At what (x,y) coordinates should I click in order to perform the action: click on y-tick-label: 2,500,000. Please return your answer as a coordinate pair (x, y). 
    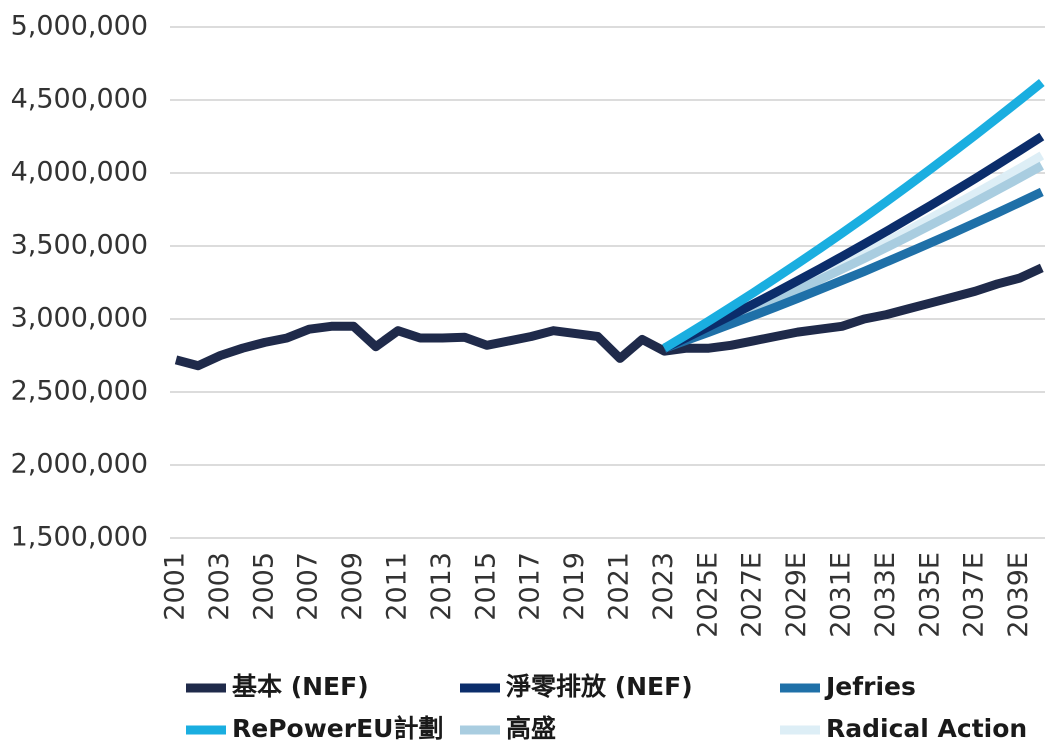
    Looking at the image, I should click on (79, 391).